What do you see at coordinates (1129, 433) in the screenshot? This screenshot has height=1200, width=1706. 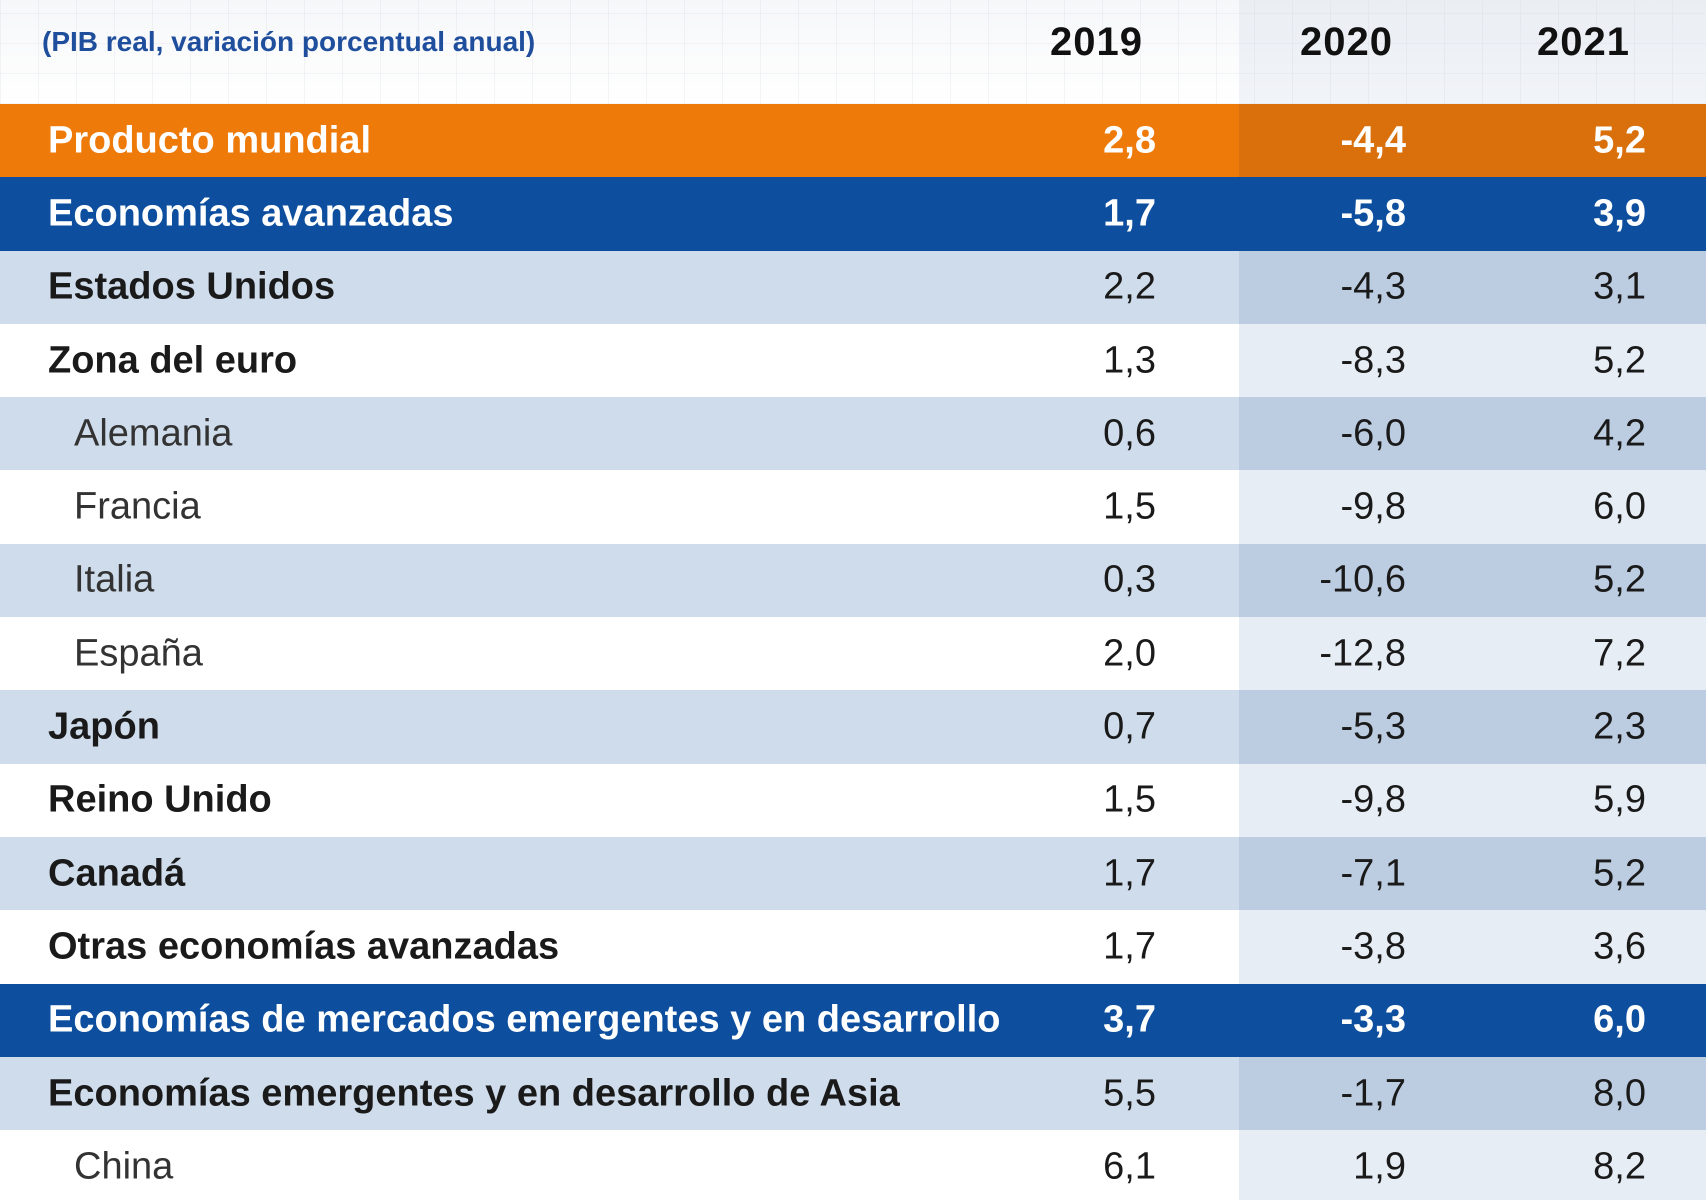 I see `cell-2019: 0,6` at bounding box center [1129, 433].